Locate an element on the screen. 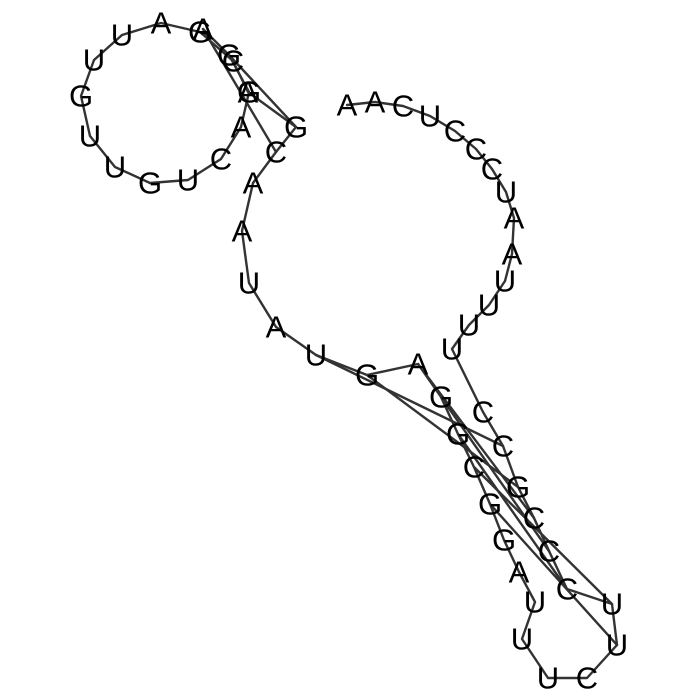 The image size is (700, 700). nucleotide-31: G is located at coordinates (458, 434).